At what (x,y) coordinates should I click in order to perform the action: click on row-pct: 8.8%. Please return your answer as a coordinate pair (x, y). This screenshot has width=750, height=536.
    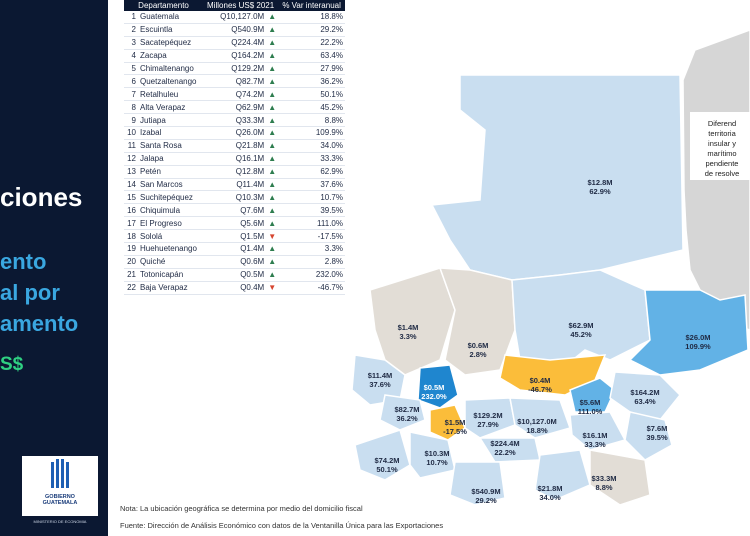
    Looking at the image, I should click on (311, 120).